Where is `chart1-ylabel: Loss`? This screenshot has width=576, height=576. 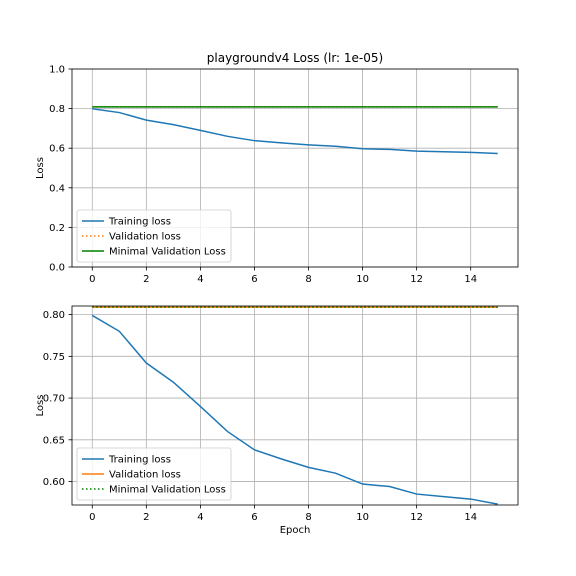 chart1-ylabel: Loss is located at coordinates (40, 406).